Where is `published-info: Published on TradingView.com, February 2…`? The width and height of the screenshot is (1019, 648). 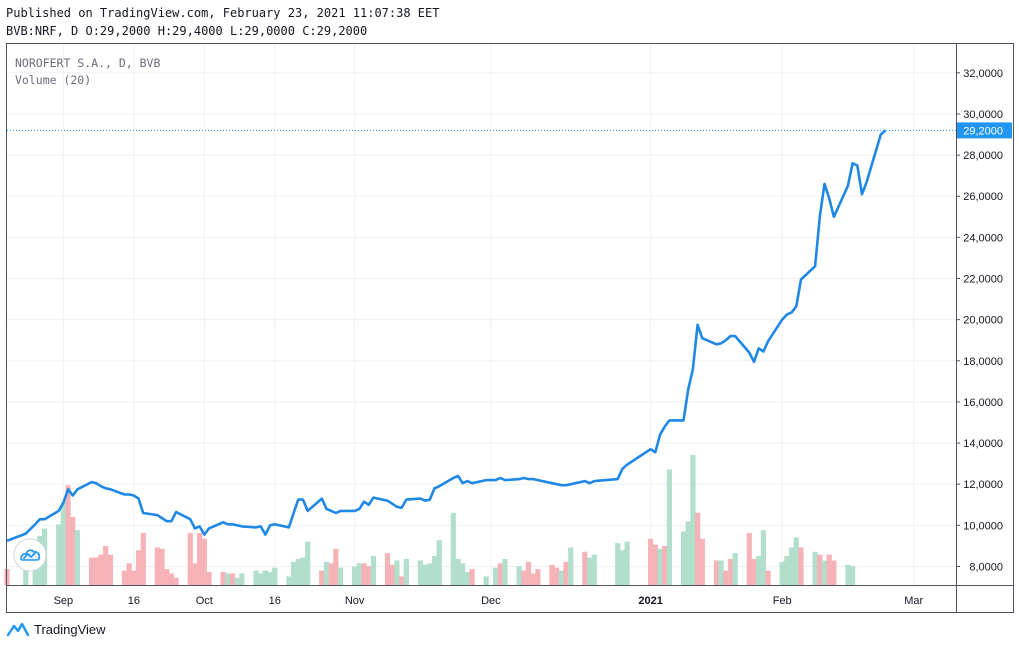 published-info: Published on TradingView.com, February 2… is located at coordinates (223, 13).